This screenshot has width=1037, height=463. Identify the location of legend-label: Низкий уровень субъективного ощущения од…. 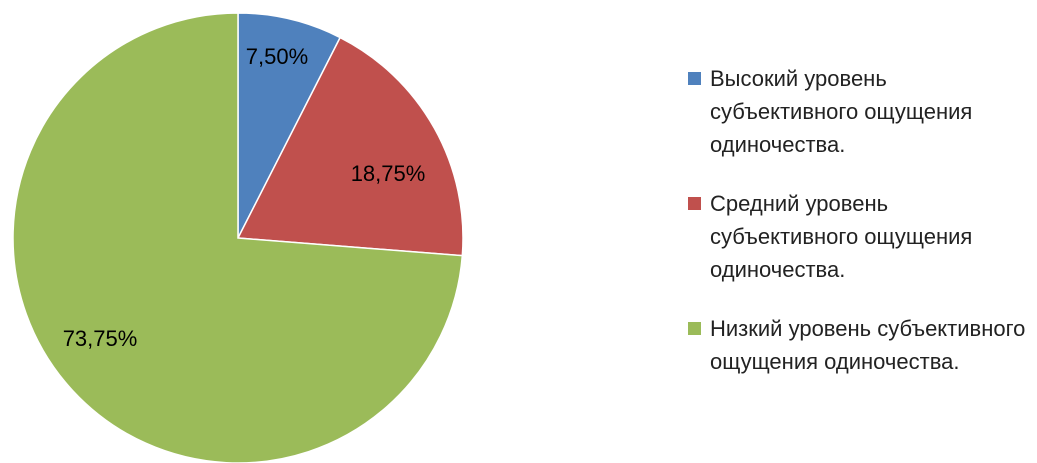
(868, 345).